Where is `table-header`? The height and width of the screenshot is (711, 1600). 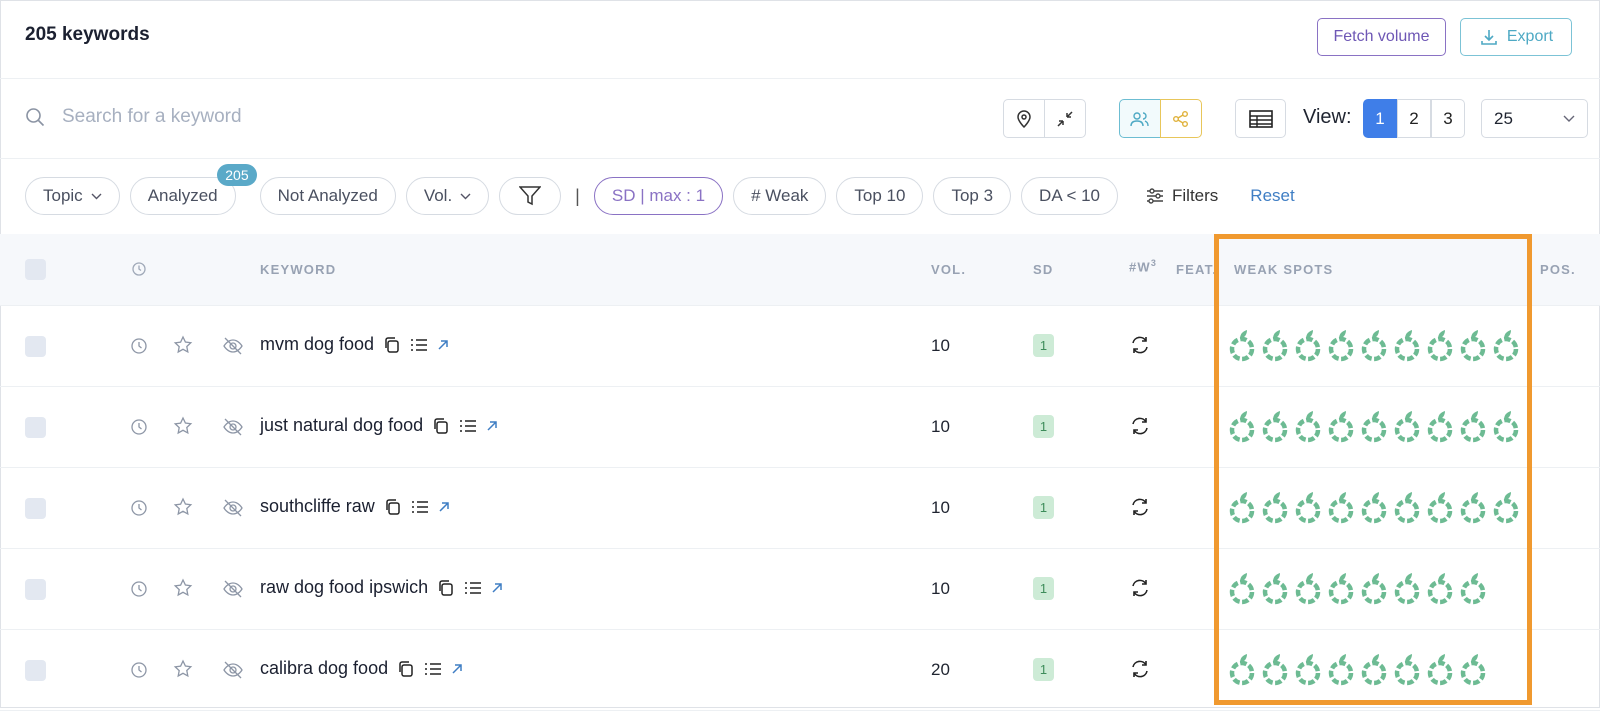 table-header is located at coordinates (800, 270).